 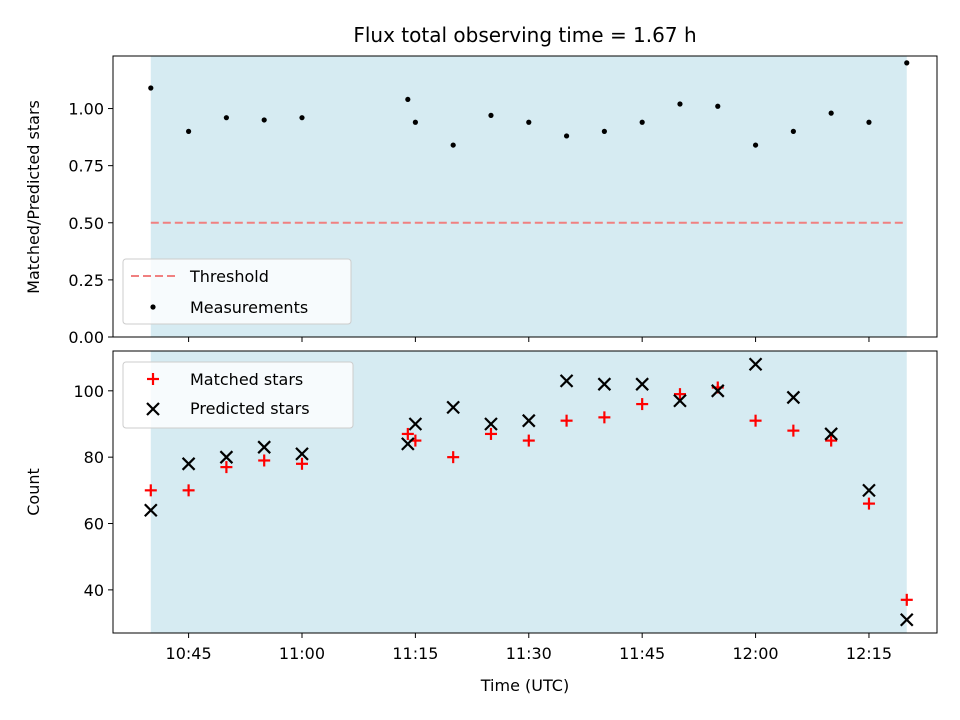 I want to click on top-y-tick-label: 1.00, so click(x=86, y=109).